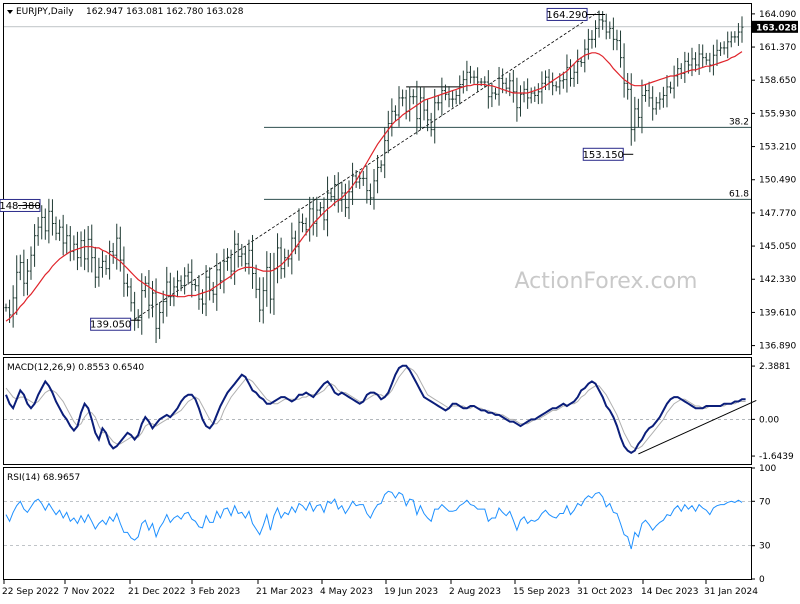 The image size is (800, 604). I want to click on x-tick-label: 31 Oct 2023, so click(605, 592).